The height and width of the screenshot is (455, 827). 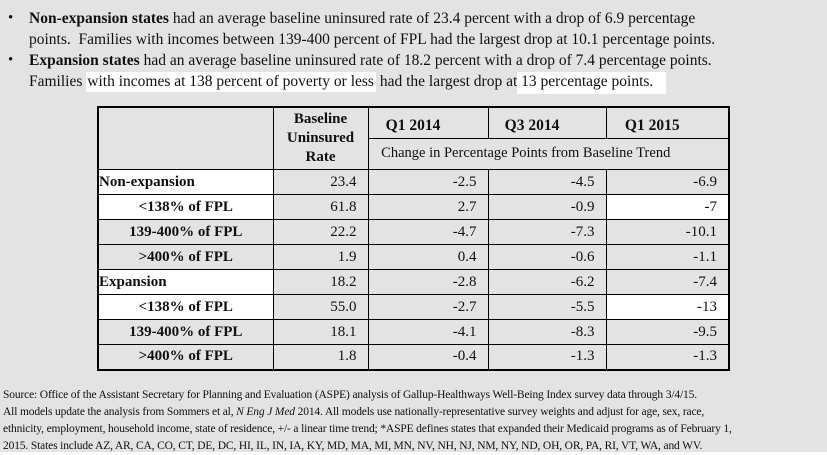 I want to click on bullet-text: had the largest drop at, so click(x=446, y=81).